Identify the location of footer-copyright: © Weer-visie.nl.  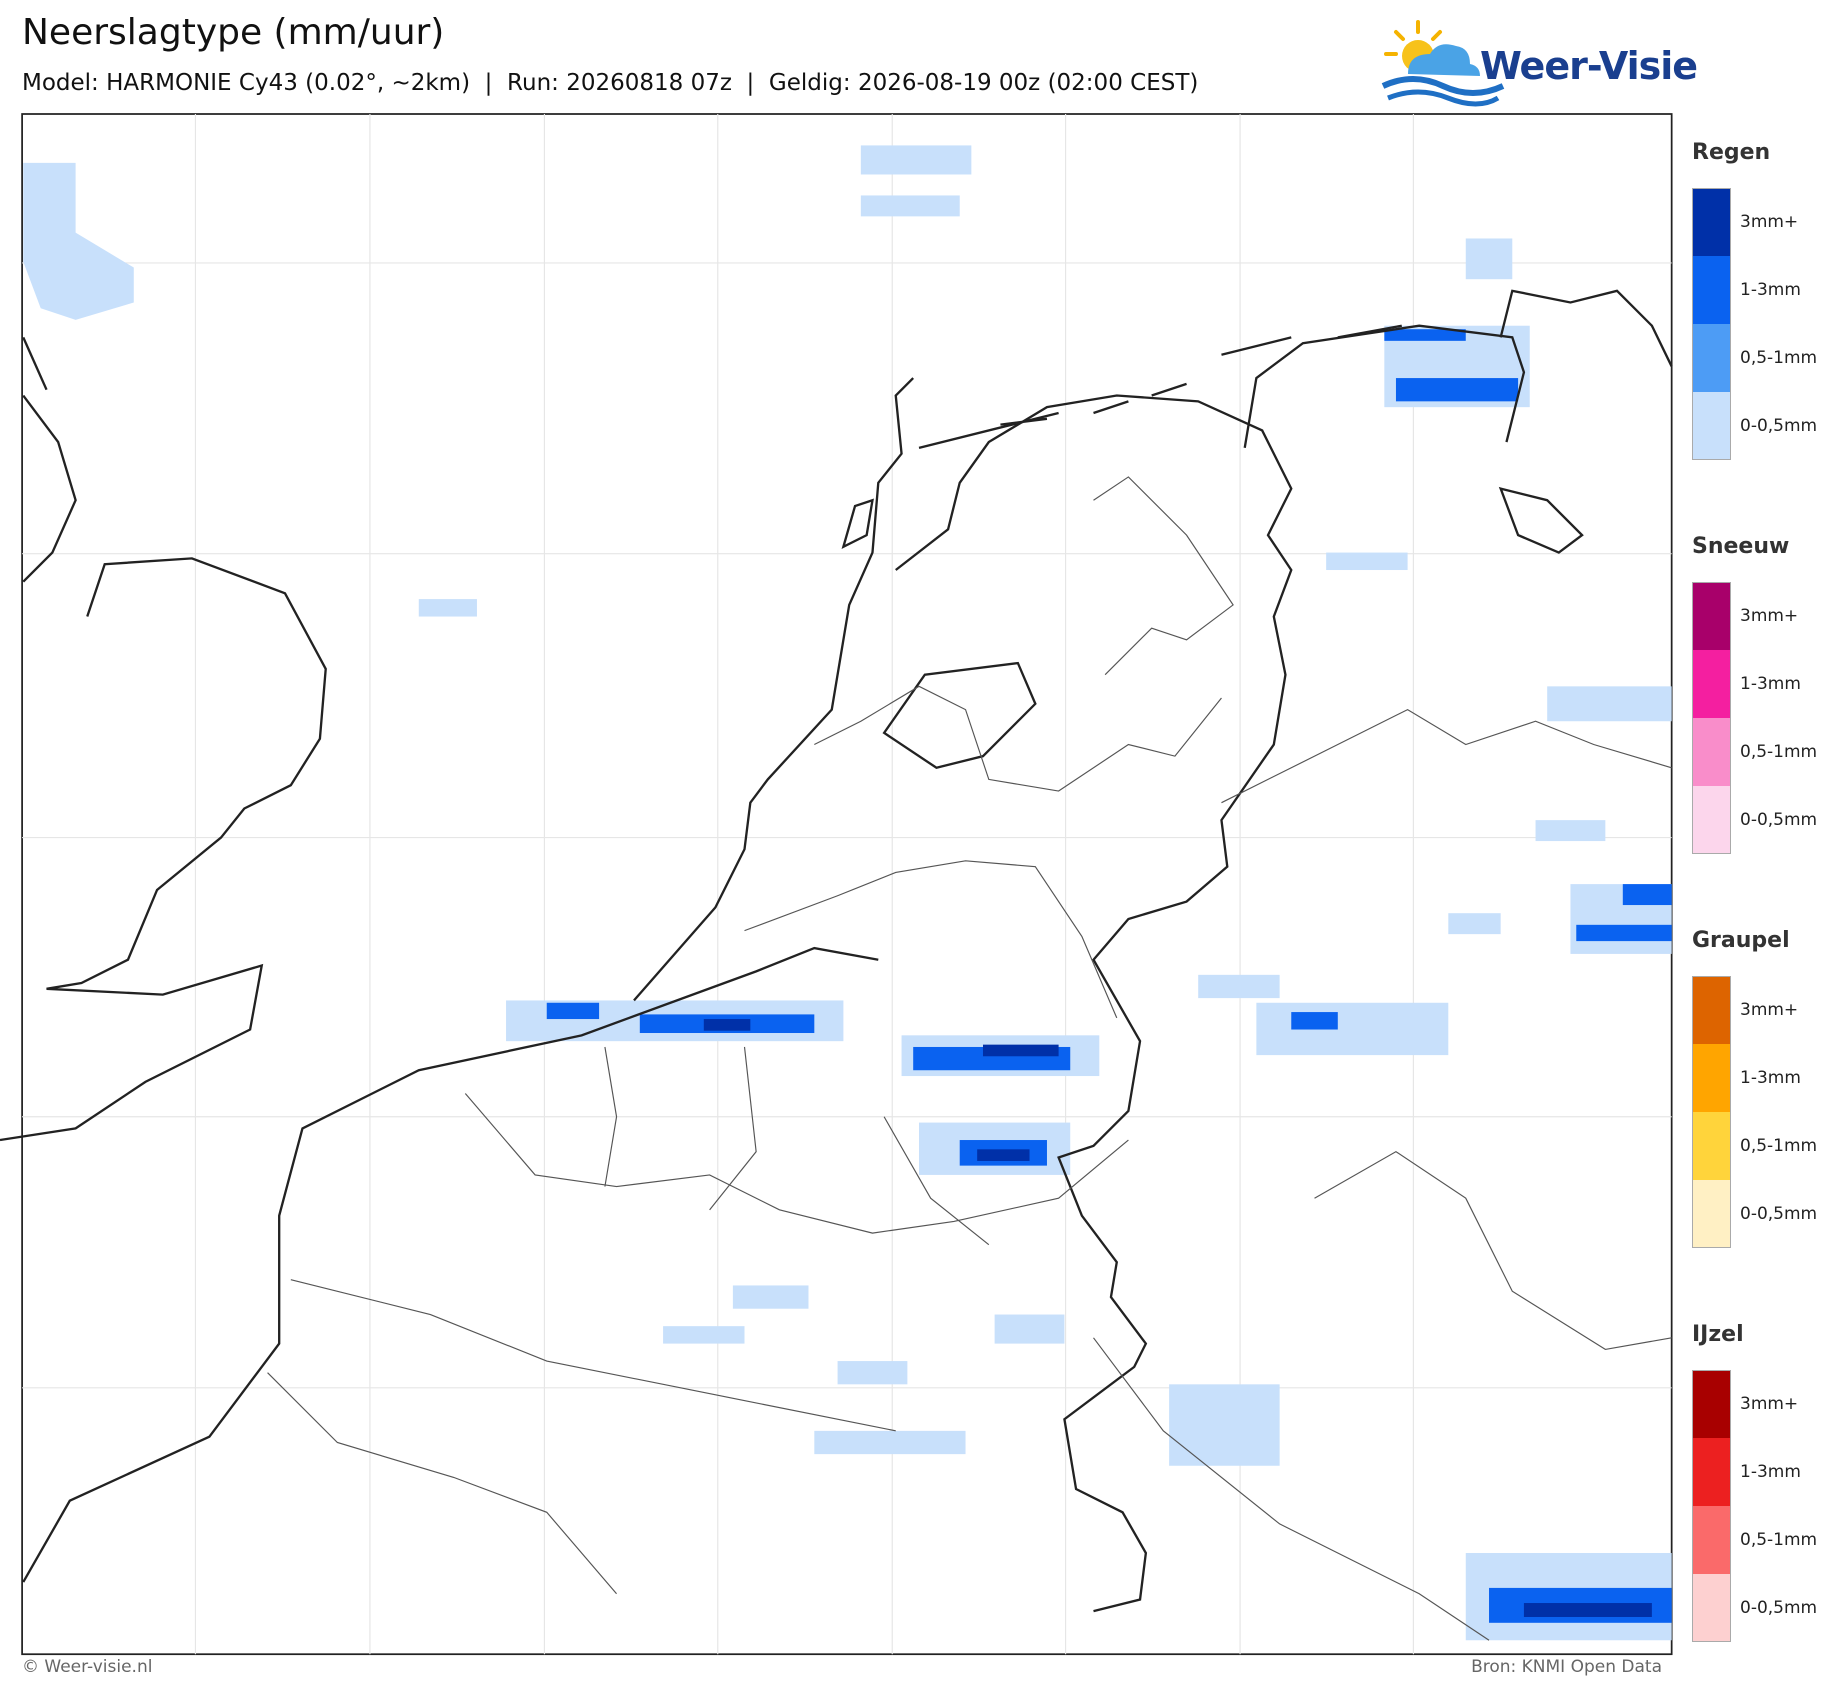
(87, 1667).